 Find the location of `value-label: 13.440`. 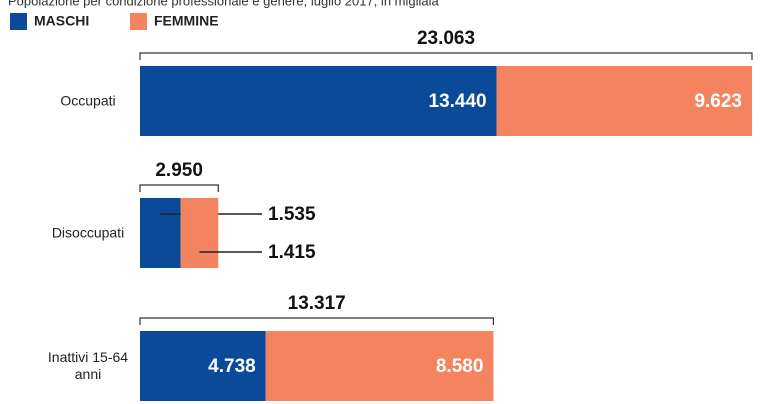

value-label: 13.440 is located at coordinates (458, 101).